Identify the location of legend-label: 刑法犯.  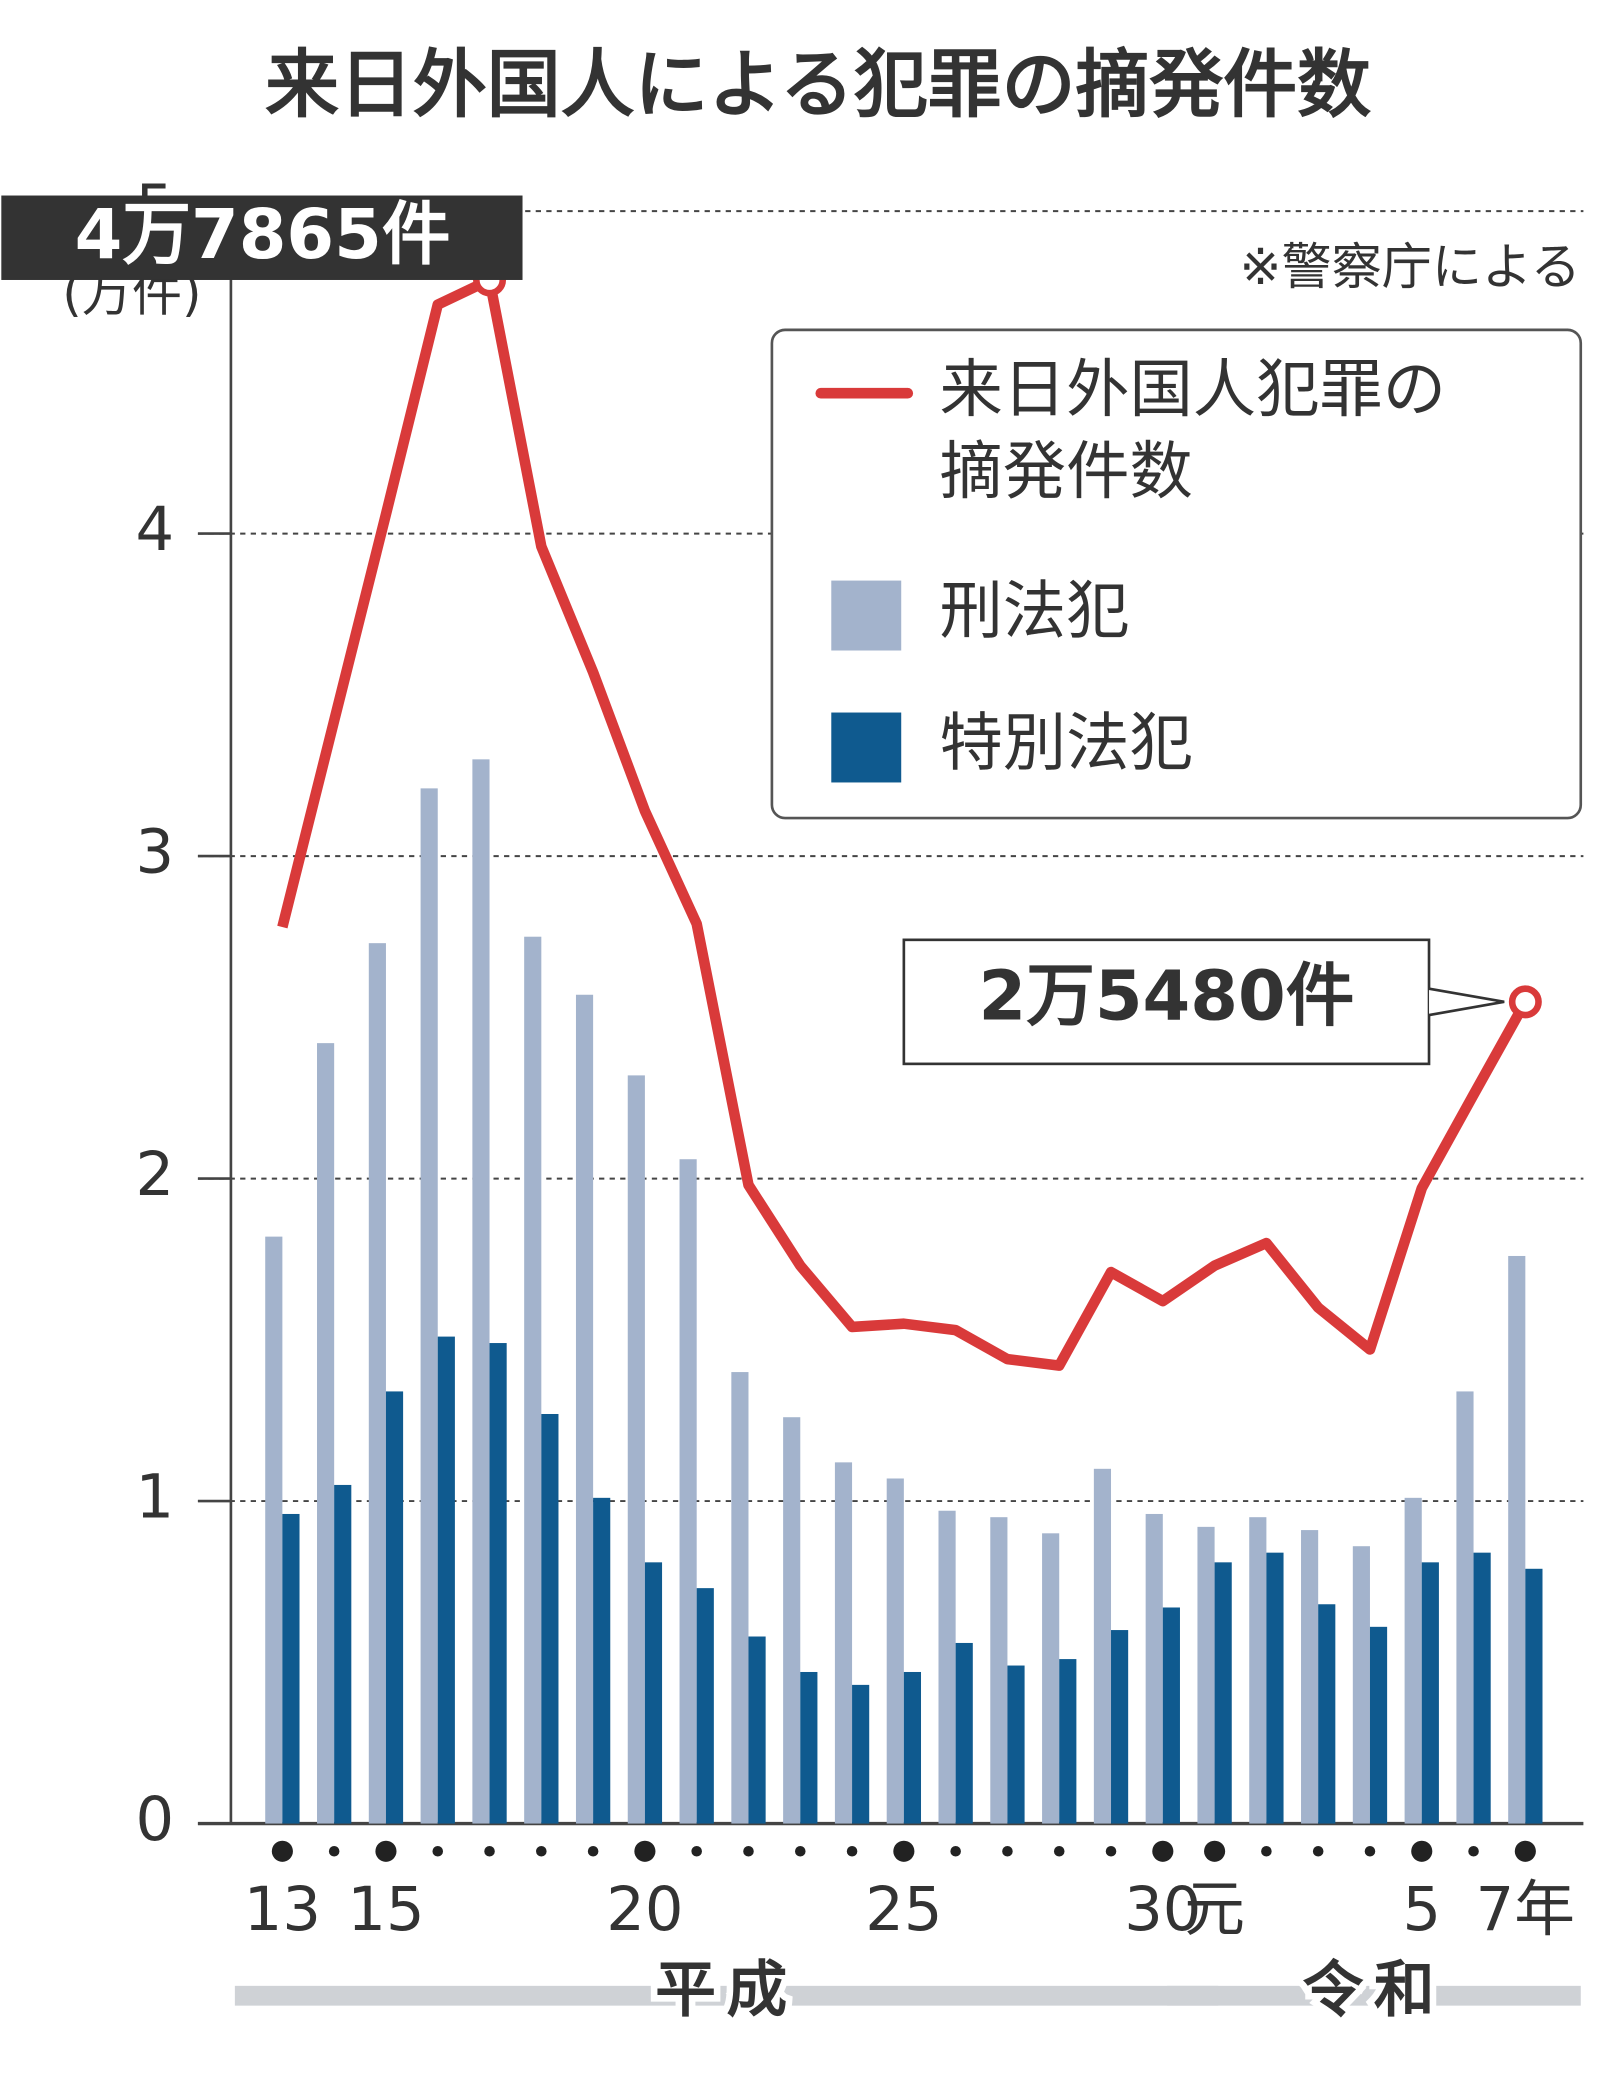
(1034, 610).